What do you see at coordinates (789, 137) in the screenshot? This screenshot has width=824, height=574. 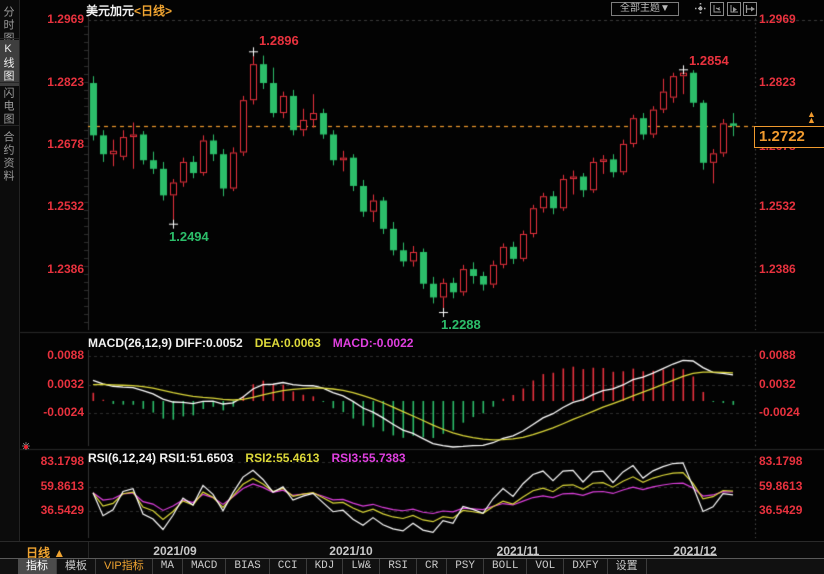 I see `current-price-label: 1.2722` at bounding box center [789, 137].